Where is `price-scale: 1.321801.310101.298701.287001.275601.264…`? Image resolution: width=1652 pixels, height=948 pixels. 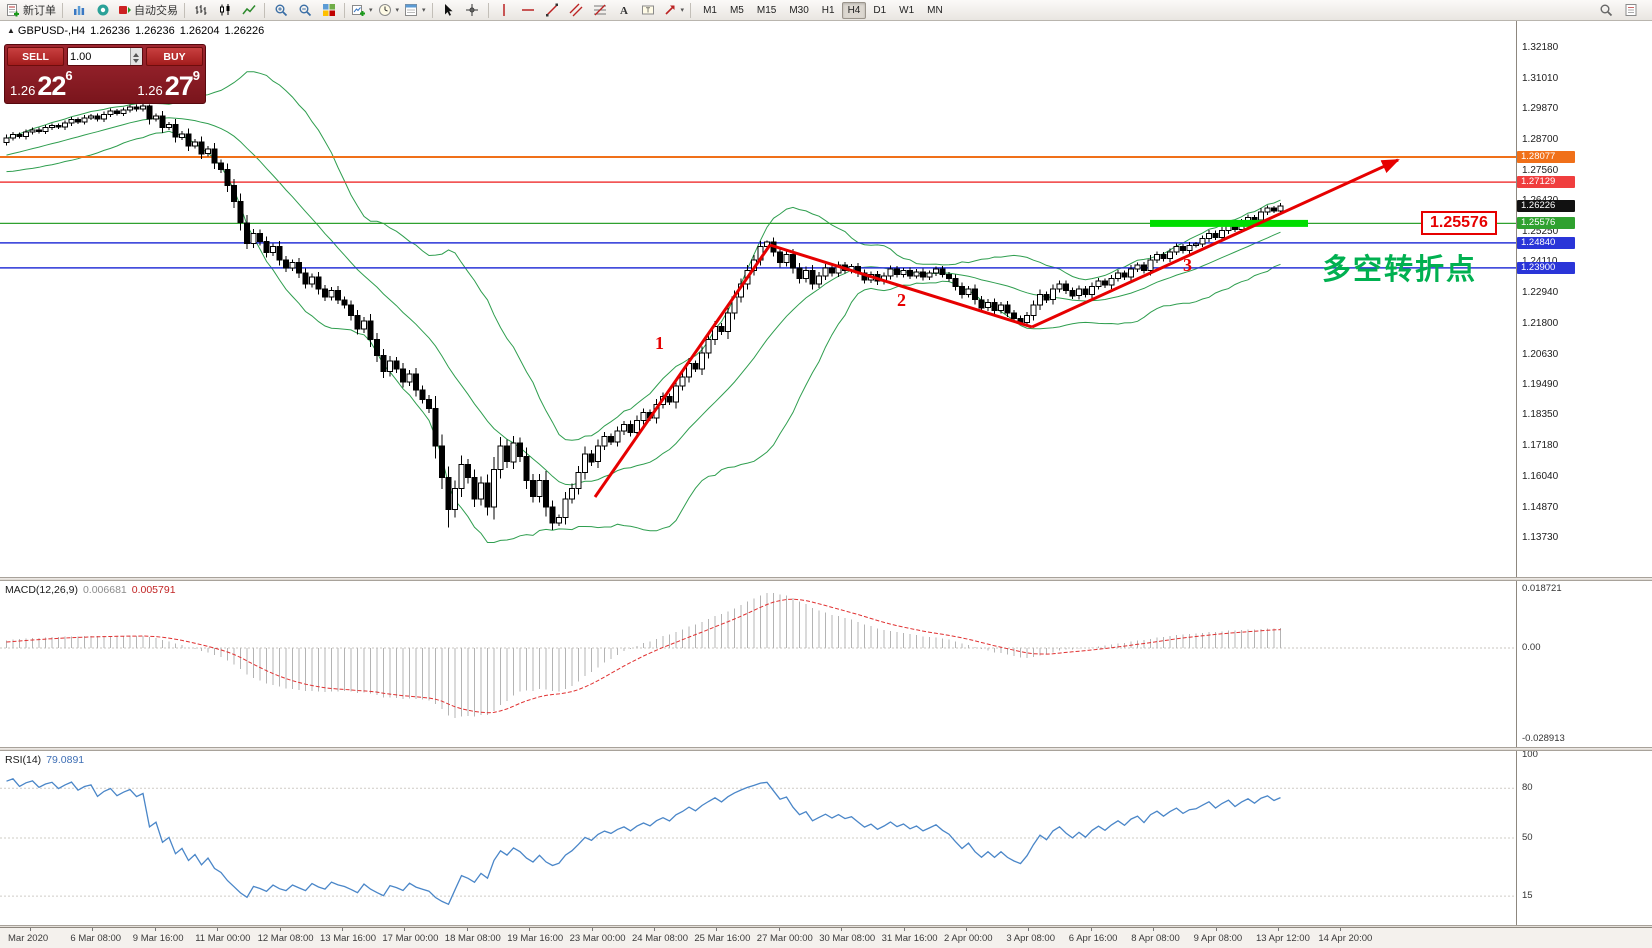
price-scale: 1.321801.310101.298701.287001.275601.264… is located at coordinates (1584, 473).